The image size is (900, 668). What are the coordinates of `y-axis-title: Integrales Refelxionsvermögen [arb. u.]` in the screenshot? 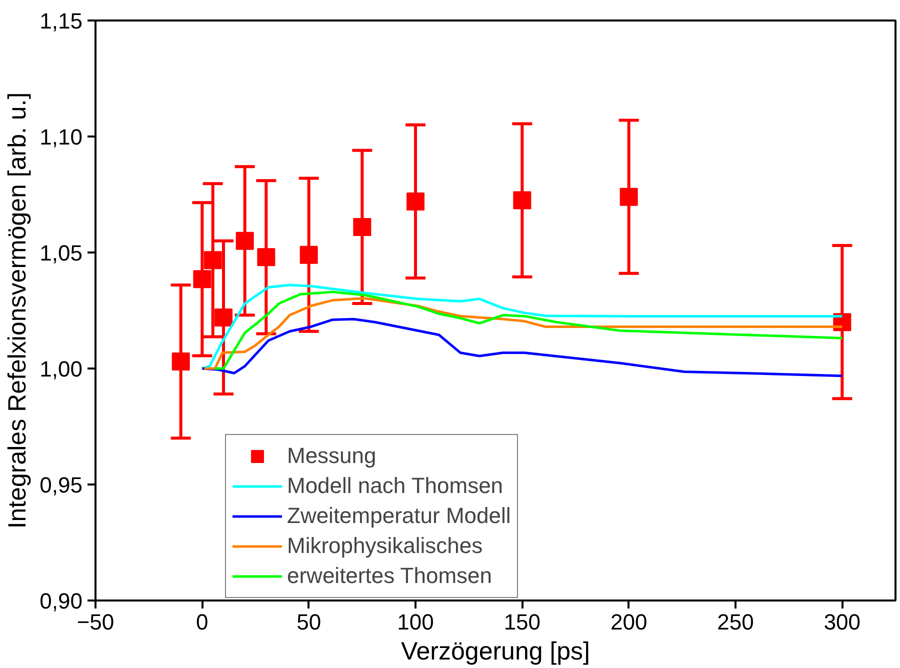 It's located at (18, 310).